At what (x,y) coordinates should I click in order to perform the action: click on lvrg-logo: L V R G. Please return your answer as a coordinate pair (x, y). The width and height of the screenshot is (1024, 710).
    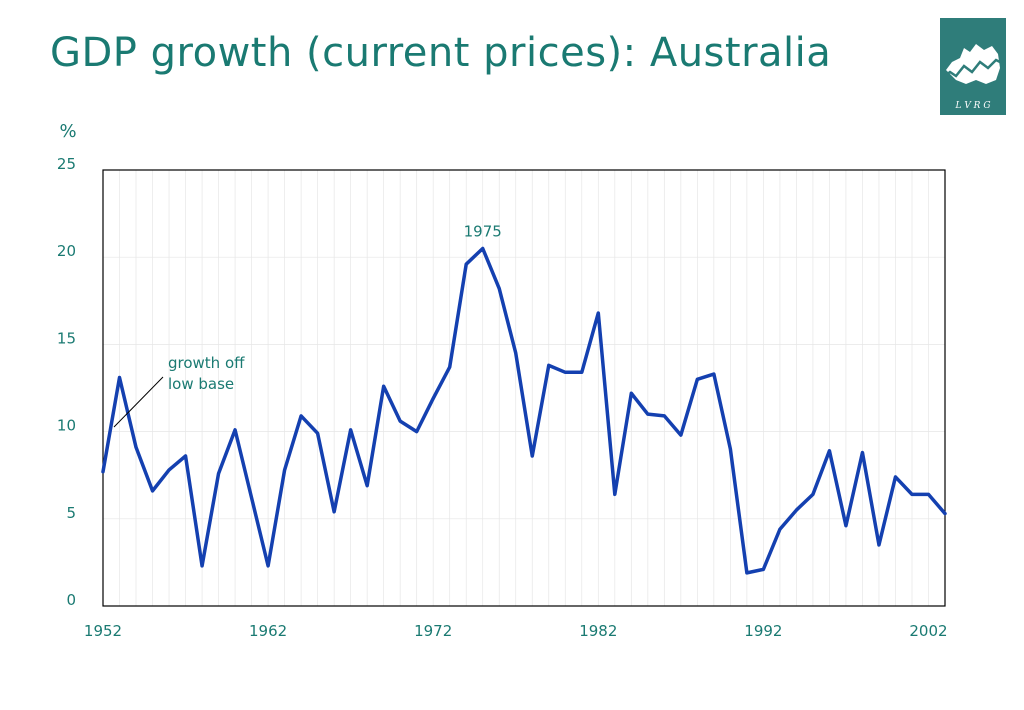
    Looking at the image, I should click on (973, 66).